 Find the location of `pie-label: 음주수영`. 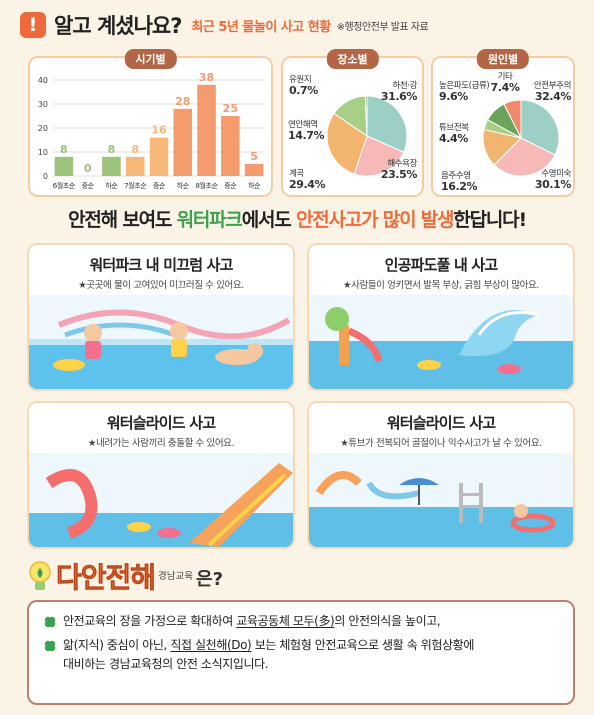

pie-label: 음주수영 is located at coordinates (456, 175).